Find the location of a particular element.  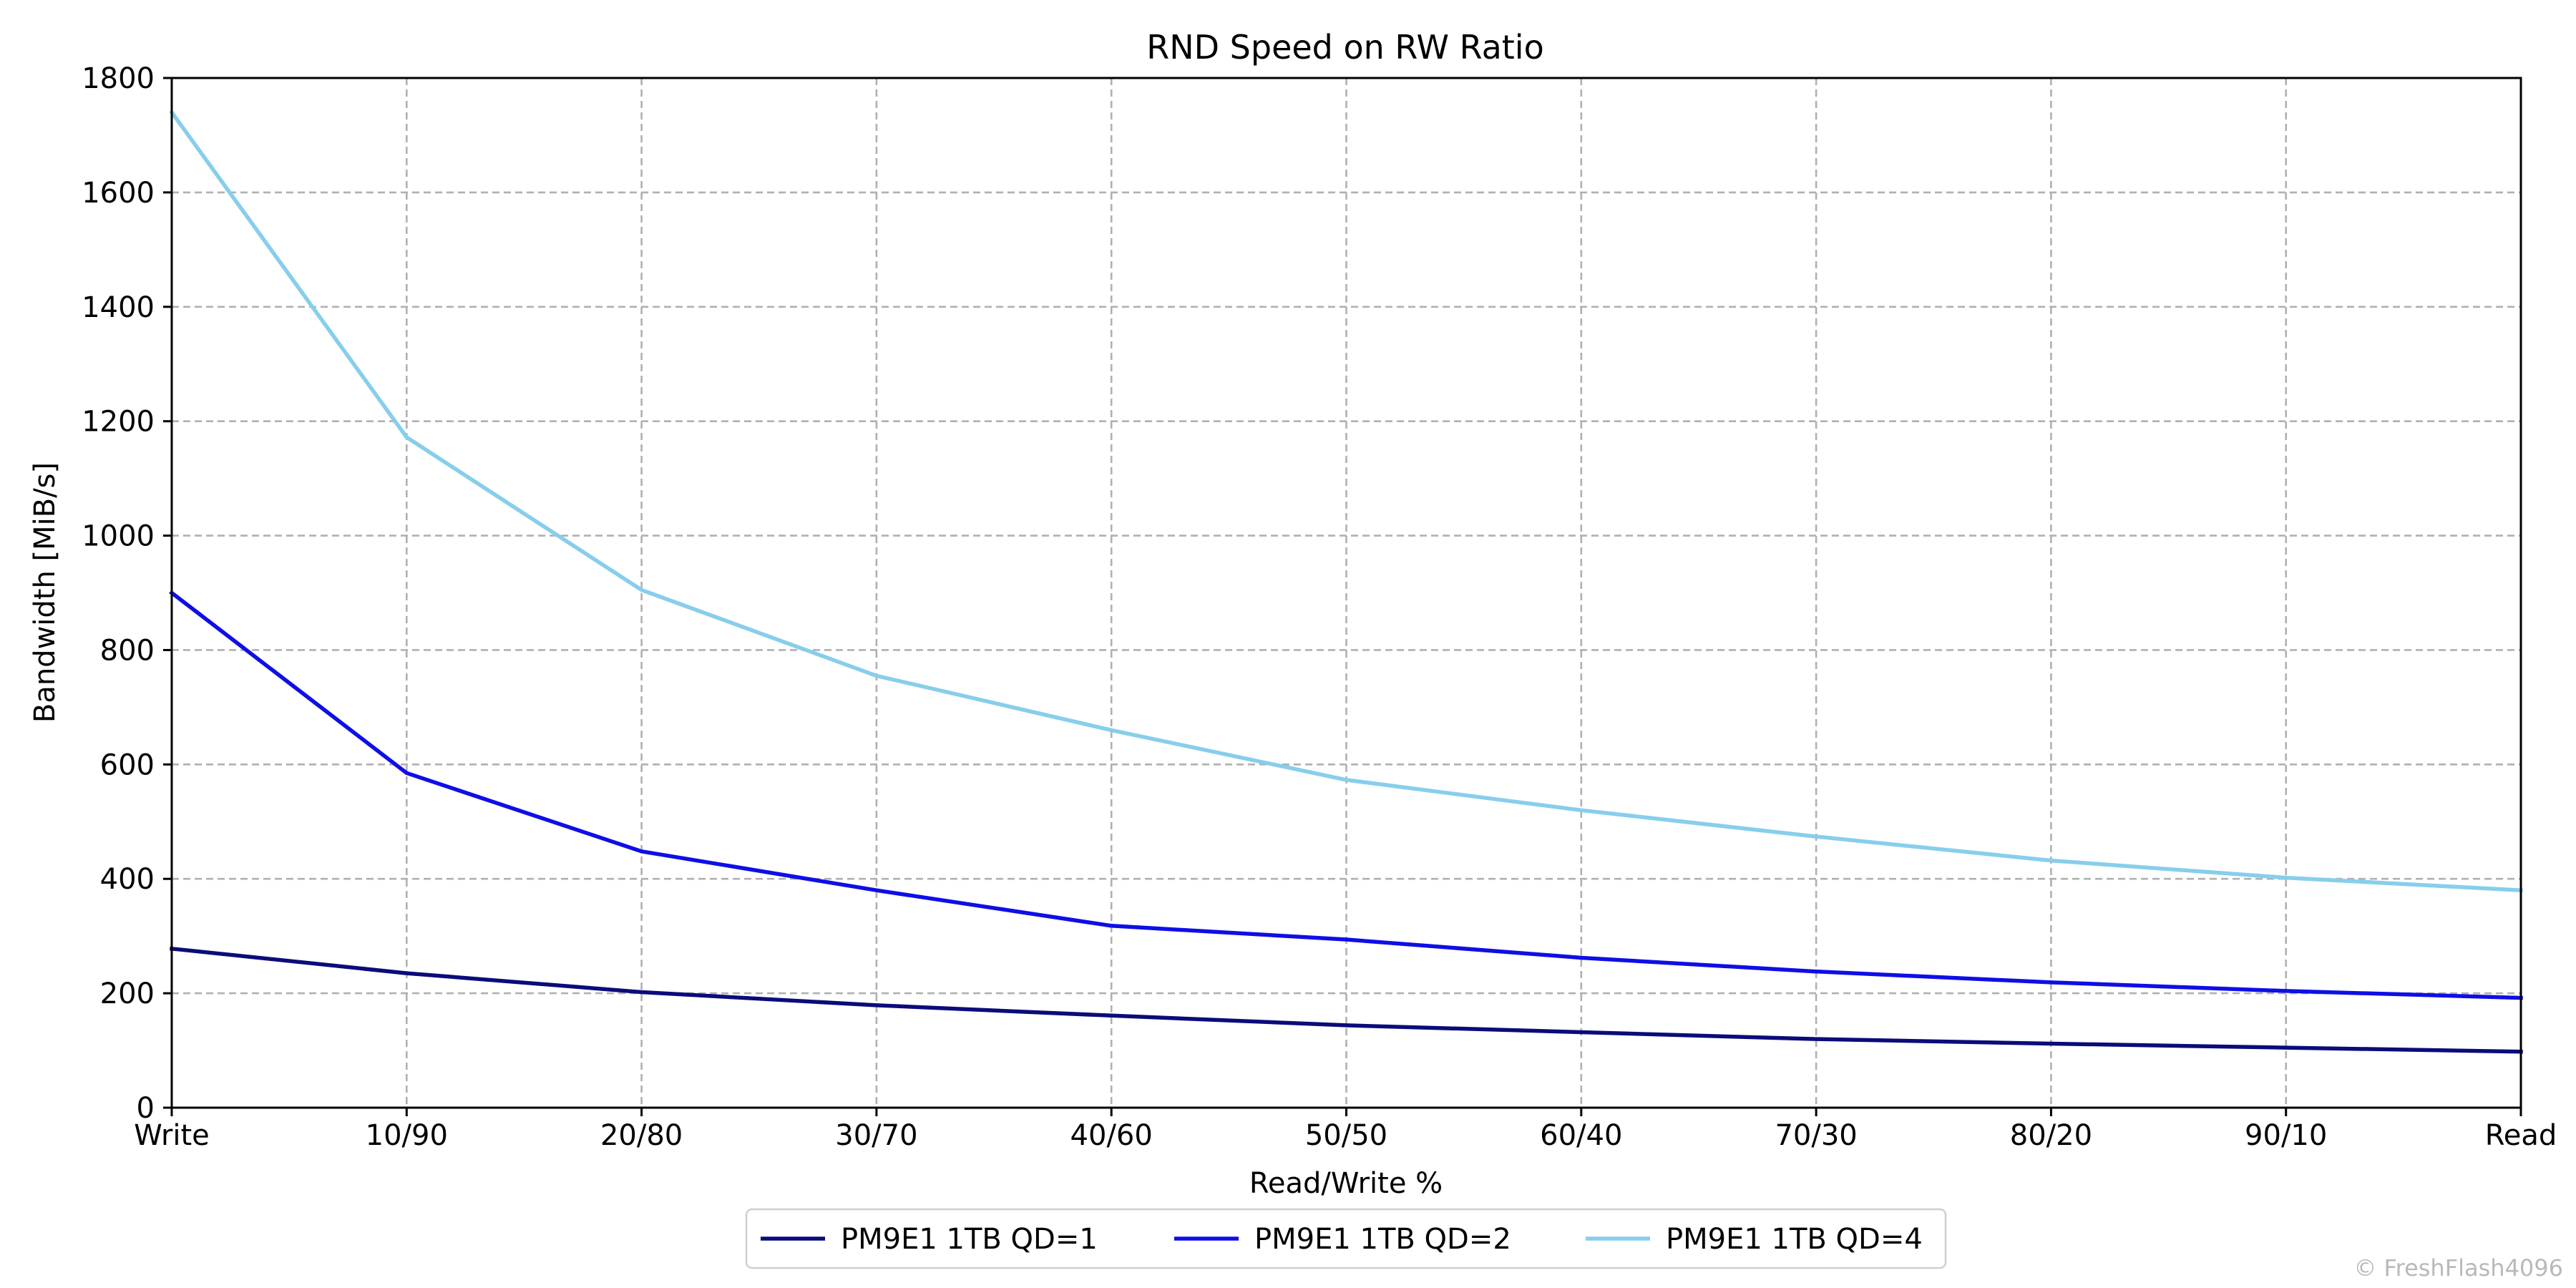

y-tick-label: 200 is located at coordinates (127, 993).